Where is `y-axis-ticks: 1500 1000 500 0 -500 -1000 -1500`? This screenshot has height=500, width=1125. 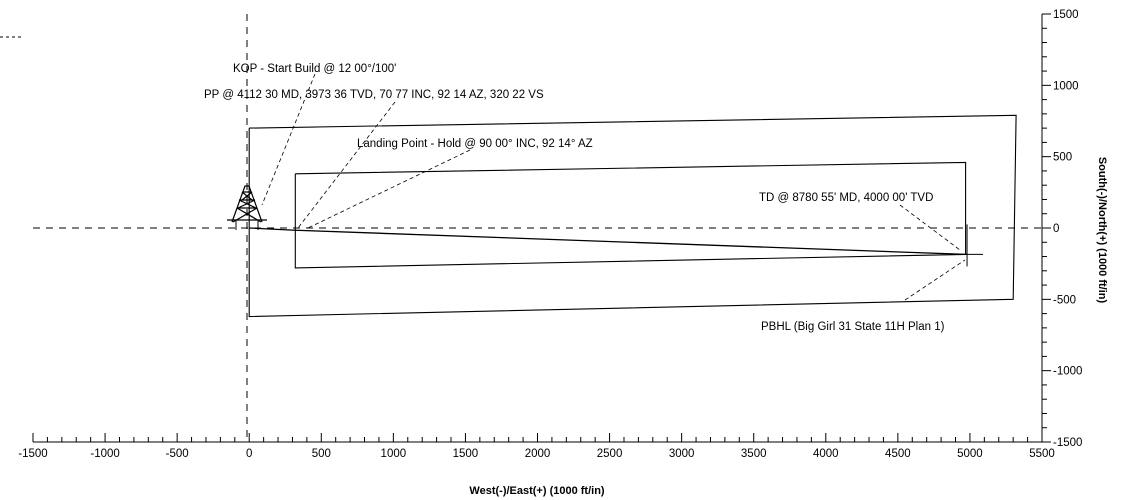
y-axis-ticks: 1500 1000 500 0 -500 -1000 -1500 is located at coordinates (1062, 229).